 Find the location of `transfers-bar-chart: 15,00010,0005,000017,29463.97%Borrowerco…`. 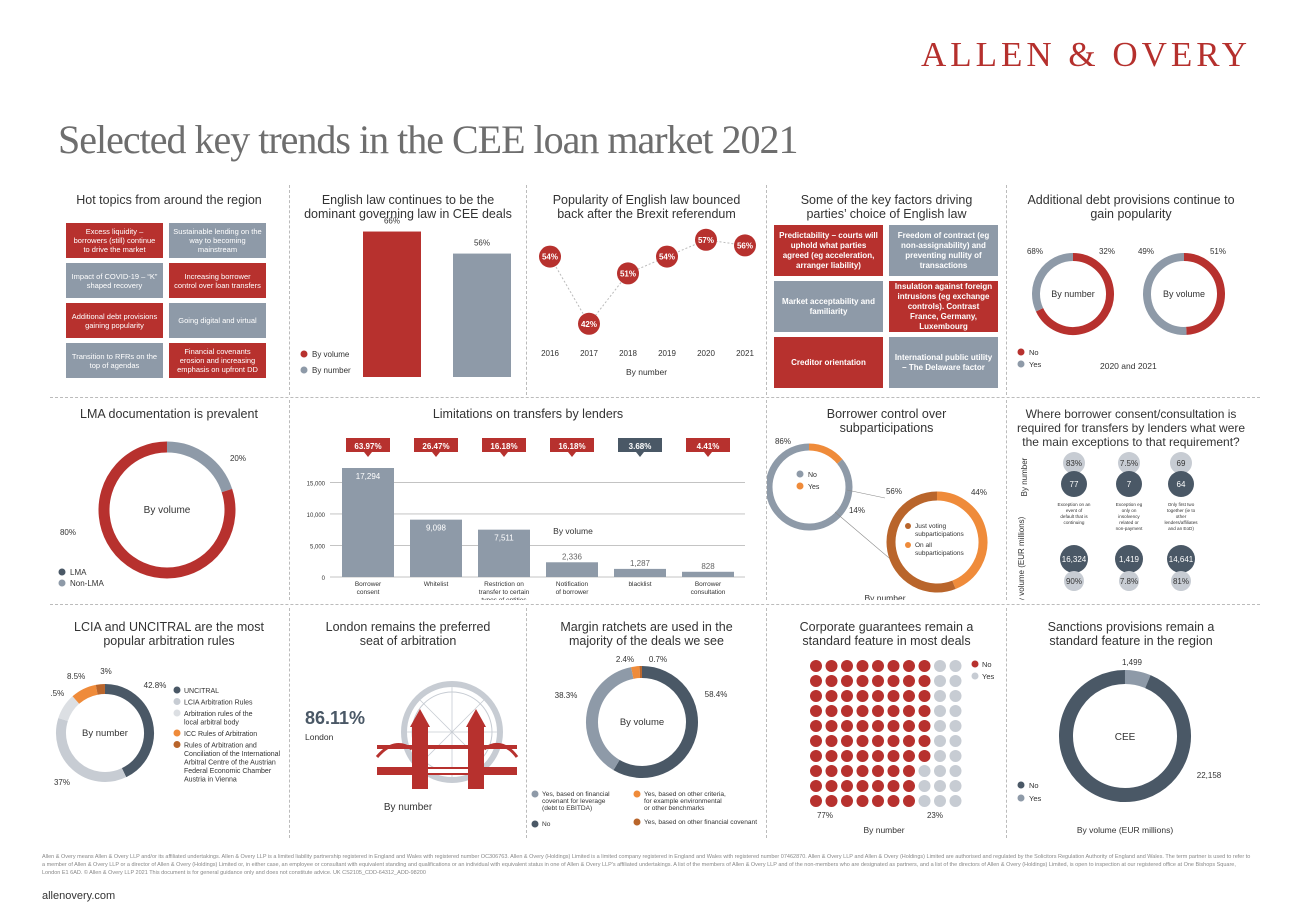

transfers-bar-chart: 15,00010,0005,000017,29463.97%Borrowerco… is located at coordinates (526, 519).